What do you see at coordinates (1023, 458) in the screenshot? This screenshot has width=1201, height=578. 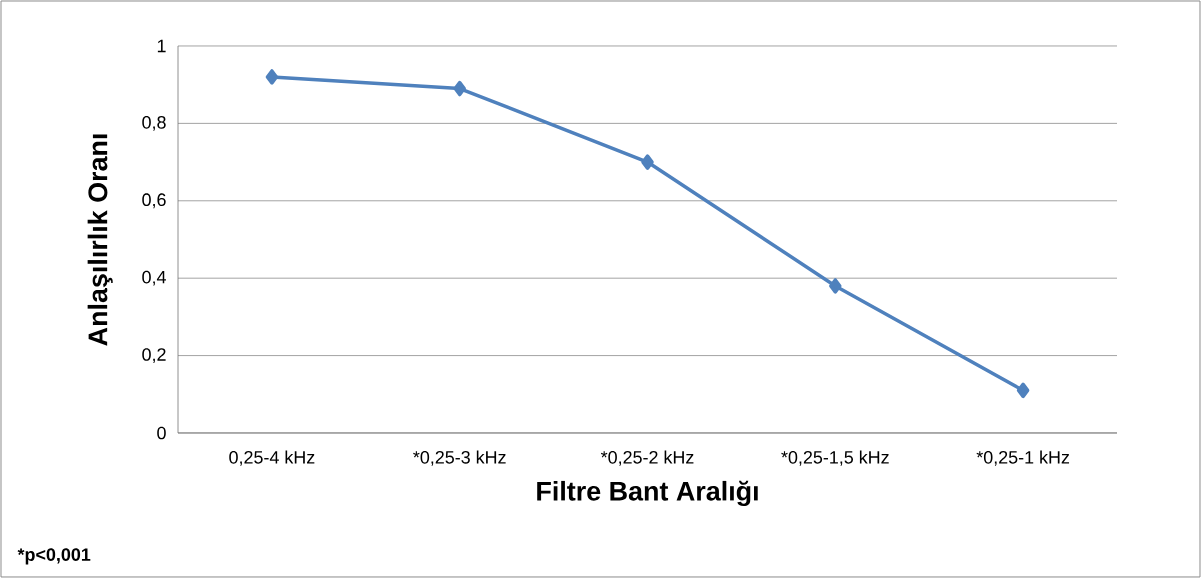 I see `x-tick-label: *0,25-1 kHz` at bounding box center [1023, 458].